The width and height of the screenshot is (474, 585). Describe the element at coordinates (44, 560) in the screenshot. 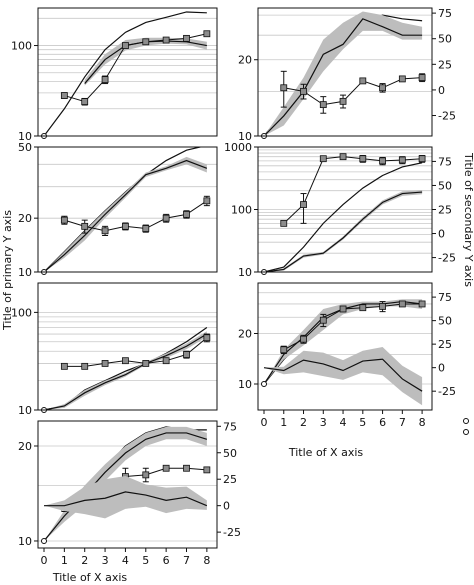

I see `x-tick-label: 0` at that location.